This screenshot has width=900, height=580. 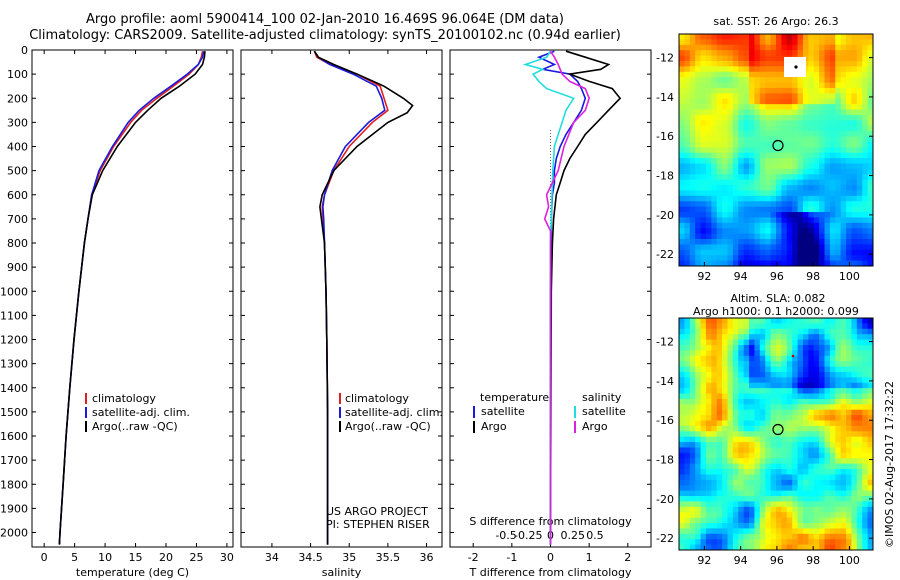 I want to click on sst-title: sat. SST: 26 Argo: 26.3, so click(x=775, y=21).